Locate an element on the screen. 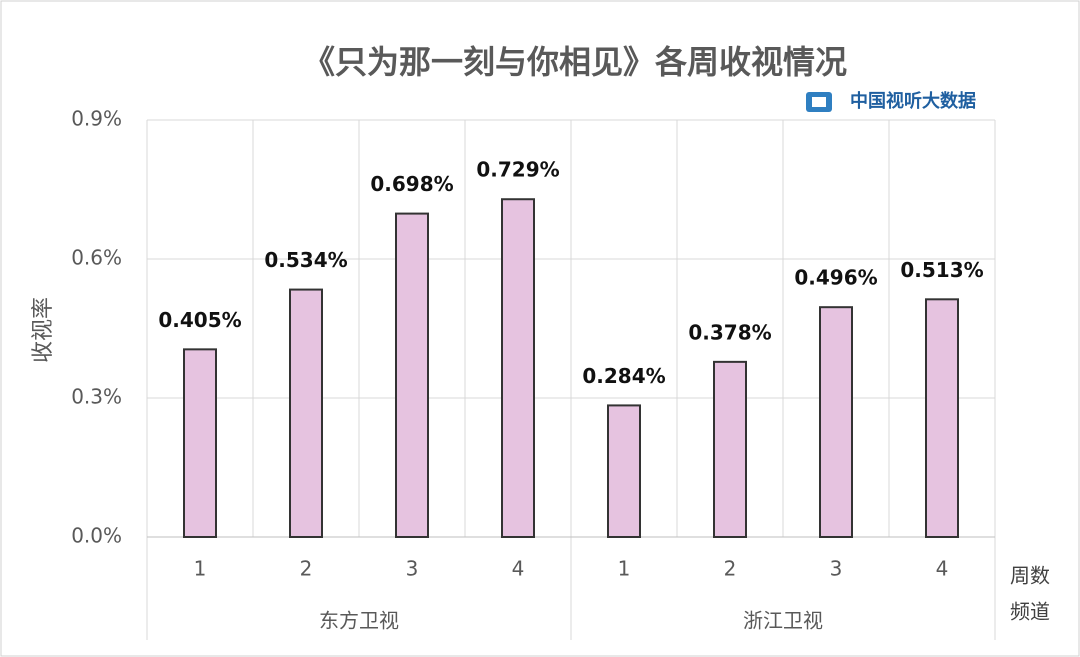  y-axis-label: 收视率 is located at coordinates (43, 330).